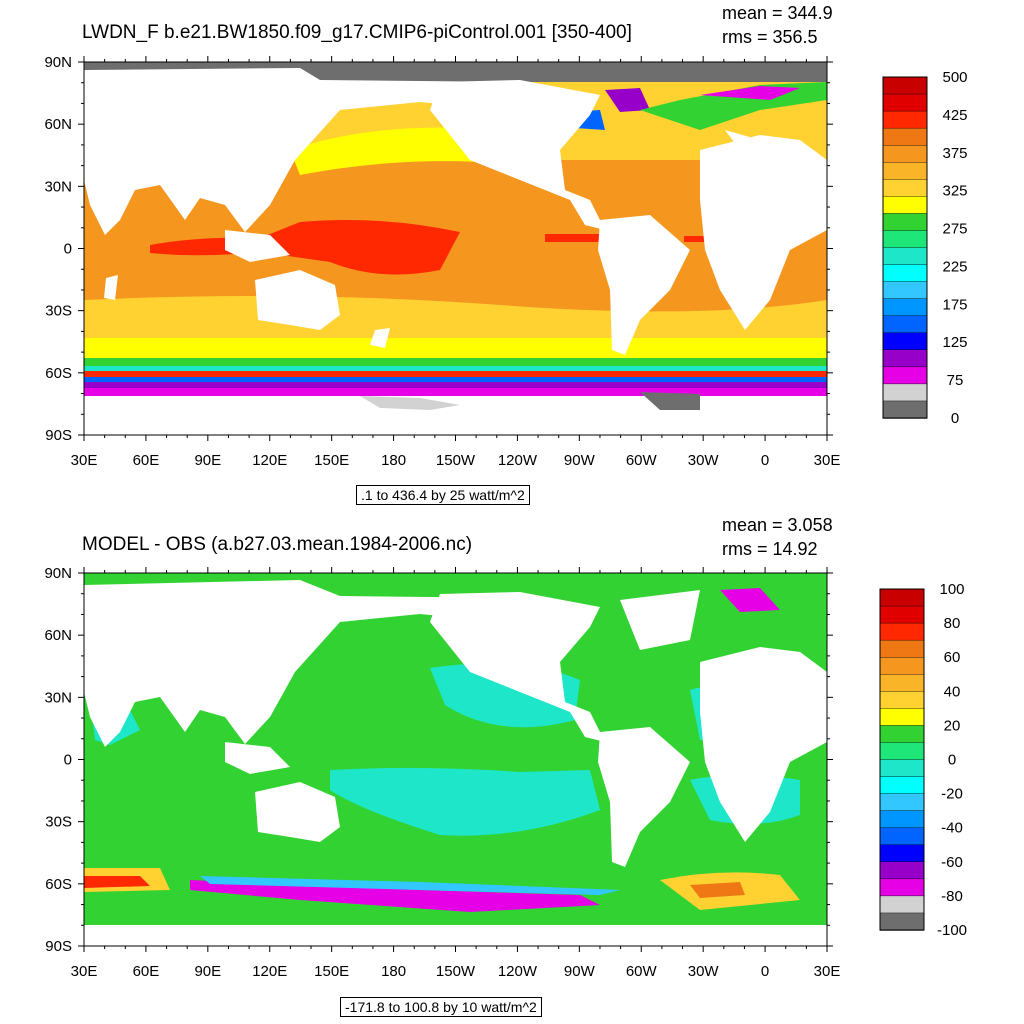  I want to click on panel1-range-label: .1 to 436.4 by 25 watt/m^2, so click(443, 495).